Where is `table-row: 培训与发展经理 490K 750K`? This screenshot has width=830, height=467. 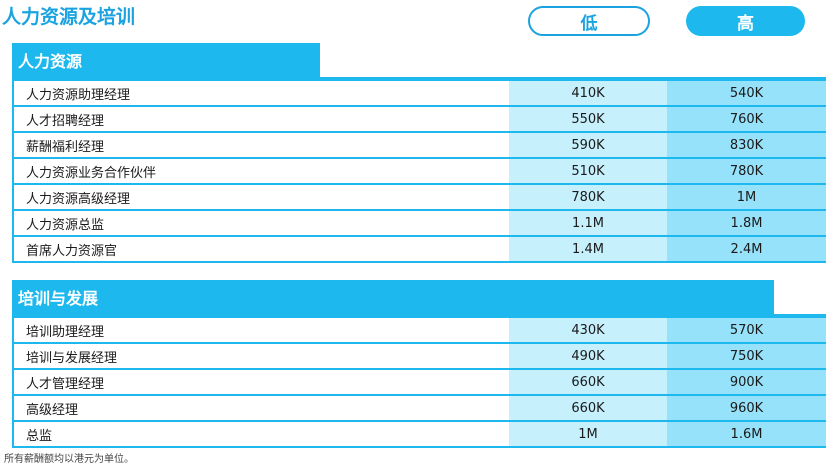 table-row: 培训与发展经理 490K 750K is located at coordinates (419, 357).